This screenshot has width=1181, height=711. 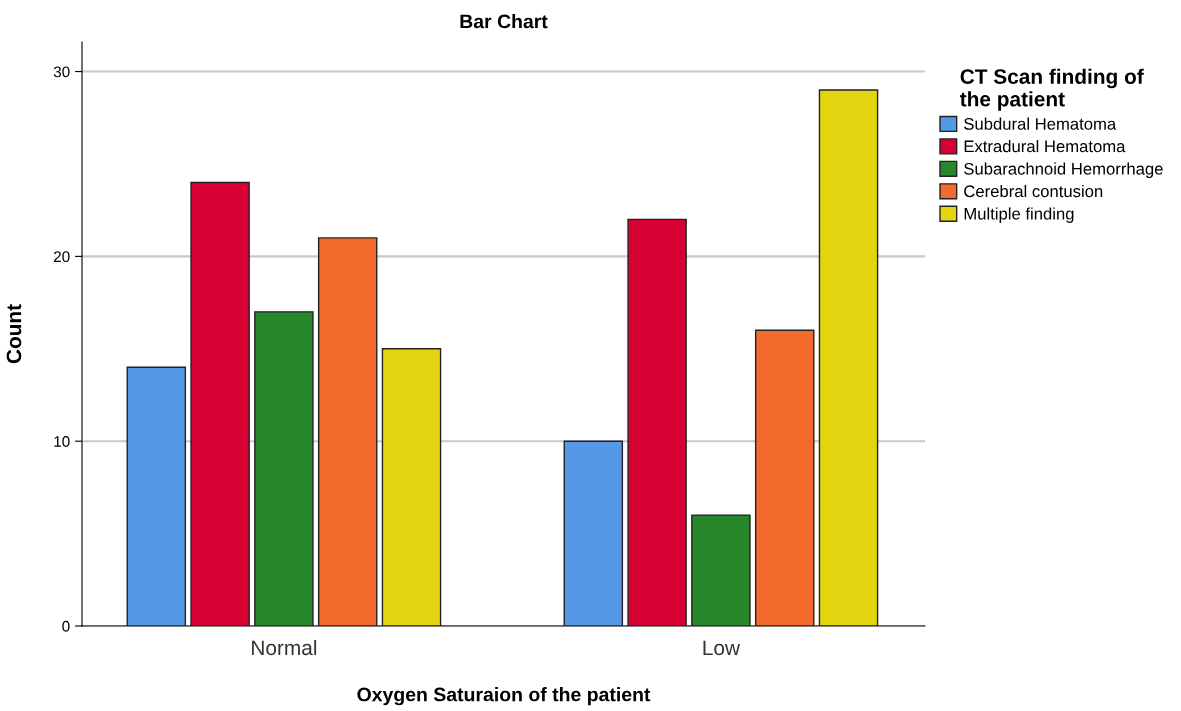 What do you see at coordinates (1033, 191) in the screenshot?
I see `legend-label: Cerebral contusion` at bounding box center [1033, 191].